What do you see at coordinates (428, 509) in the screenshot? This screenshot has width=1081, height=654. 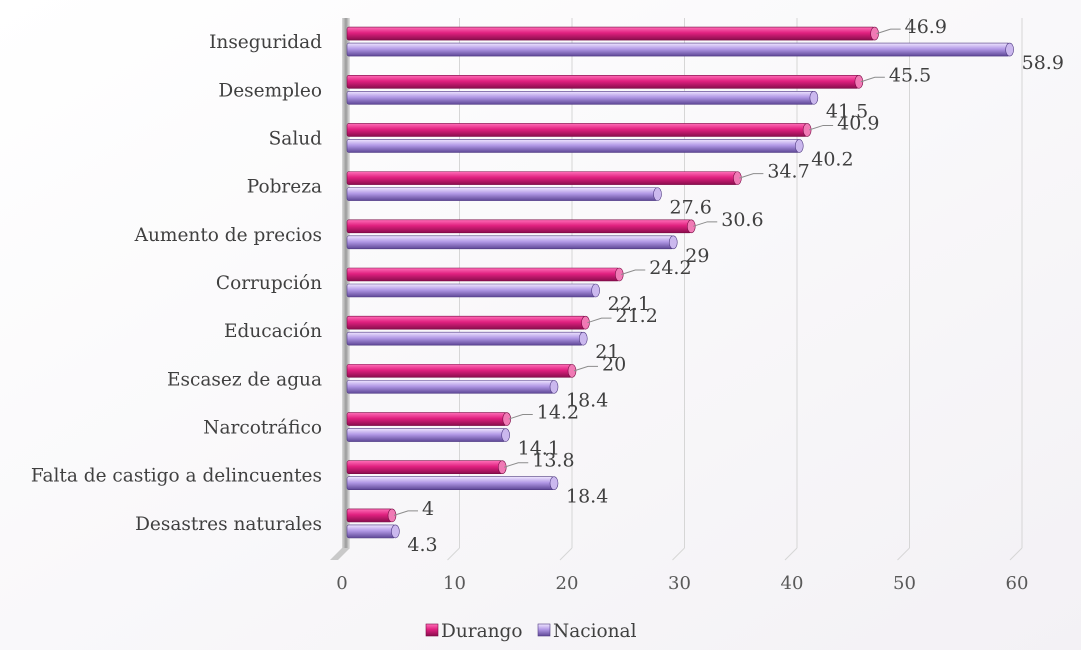 I see `data-label-durango-desastres-naturales: 4` at bounding box center [428, 509].